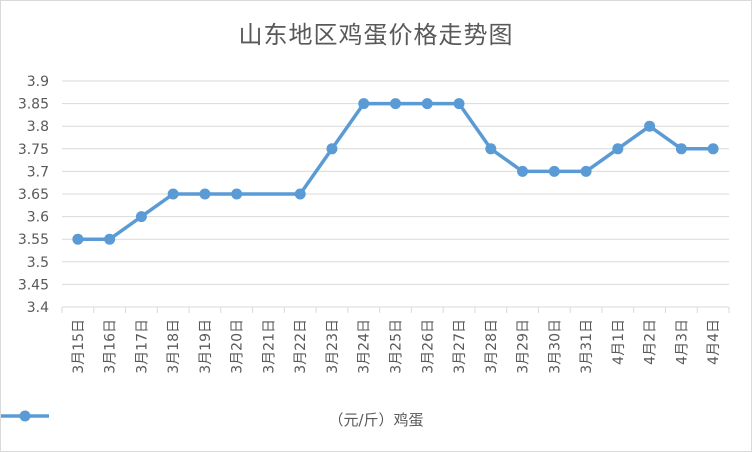  Describe the element at coordinates (428, 346) in the screenshot. I see `x-tick-label: 3月26日` at that location.